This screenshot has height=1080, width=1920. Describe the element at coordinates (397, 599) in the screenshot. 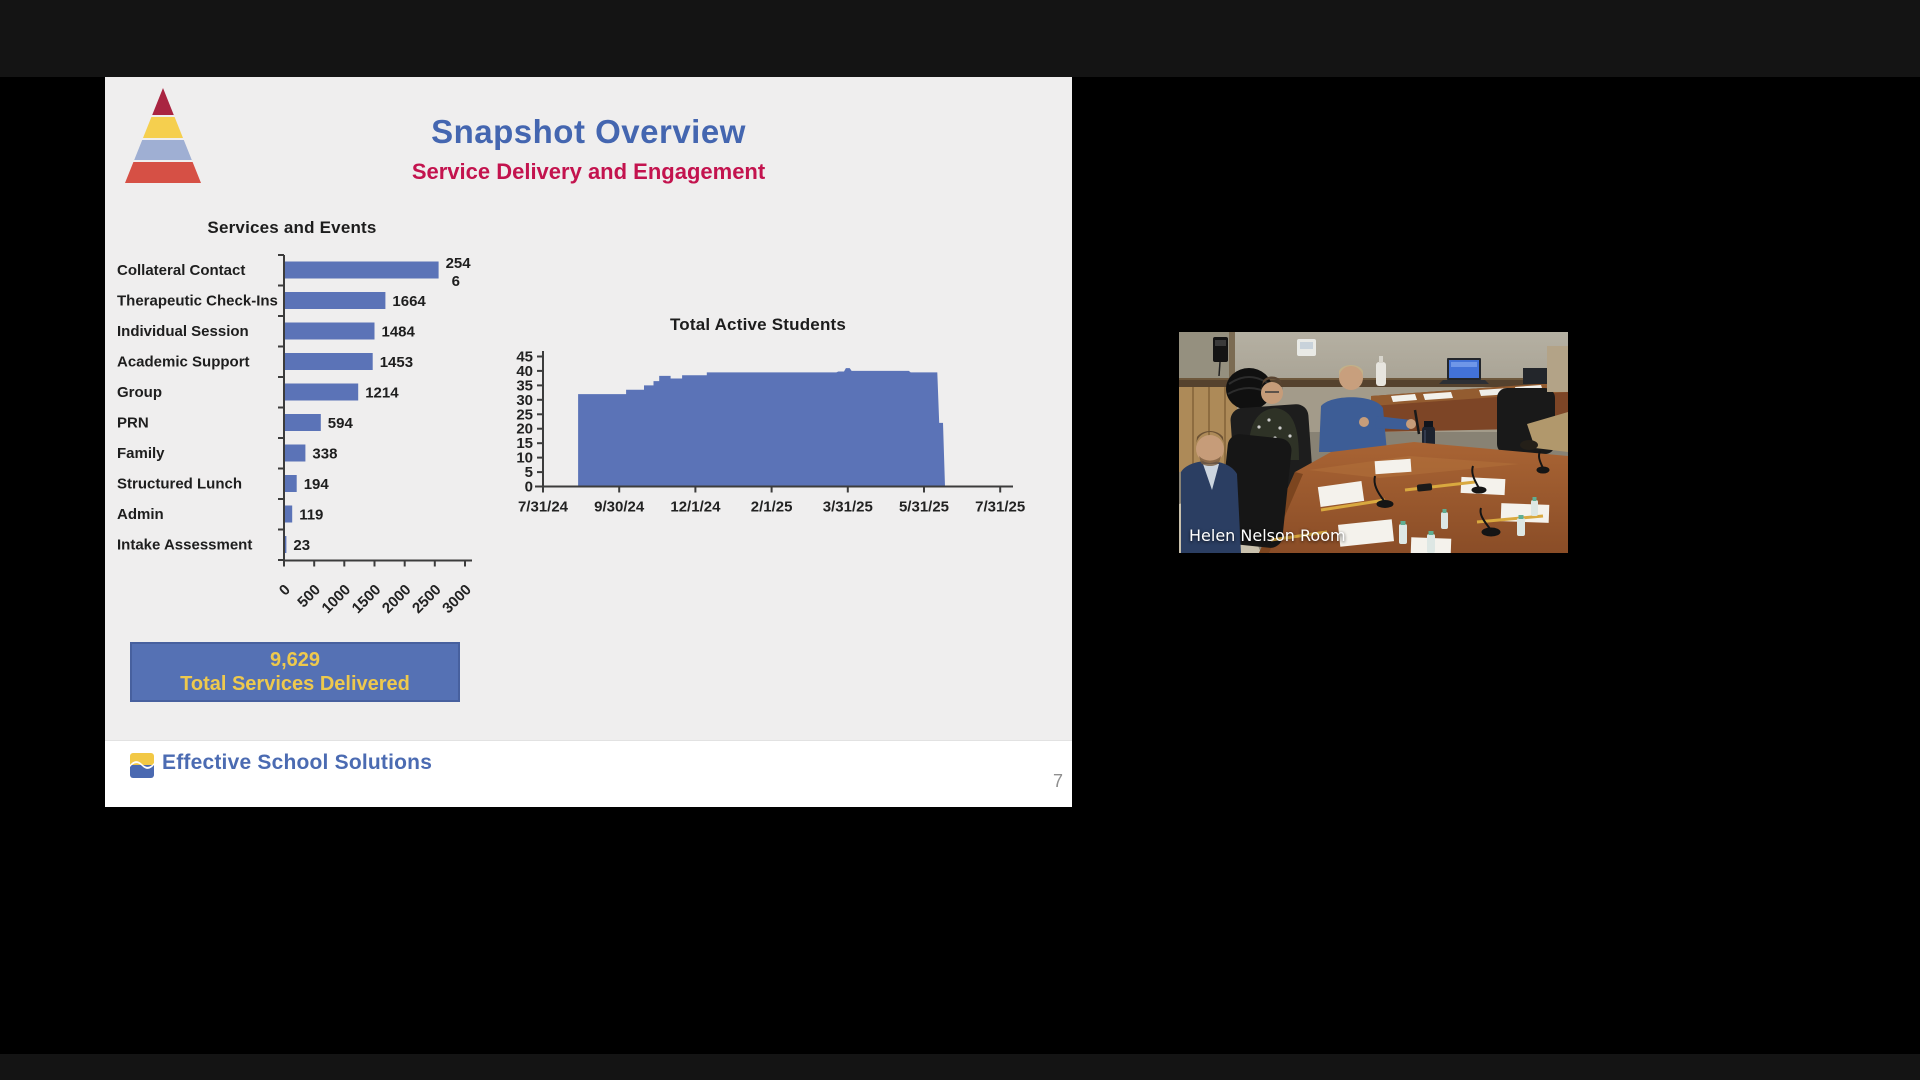

I see `svg-text: 2000` at that location.